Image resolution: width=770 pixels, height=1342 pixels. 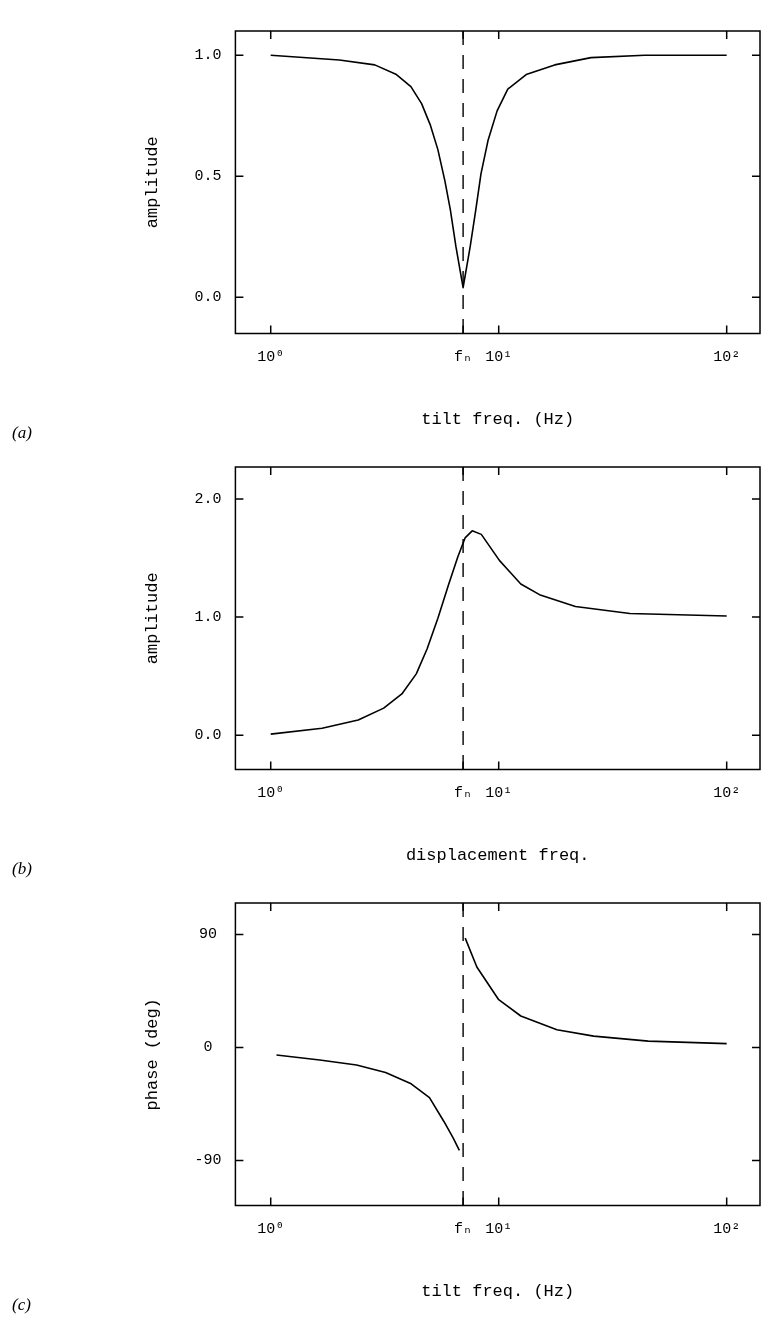 I want to click on y-tick-label: 2.0, so click(x=208, y=499).